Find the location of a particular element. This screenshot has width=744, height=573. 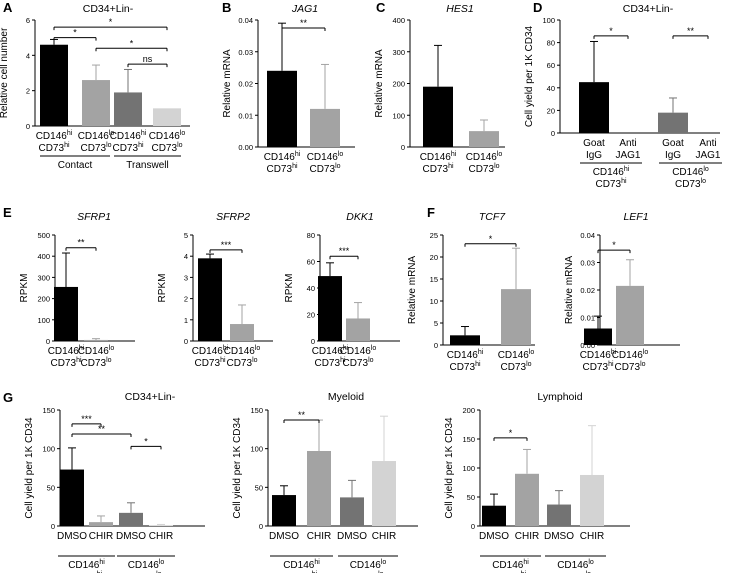

panel-b-letter: B is located at coordinates (226, 7).